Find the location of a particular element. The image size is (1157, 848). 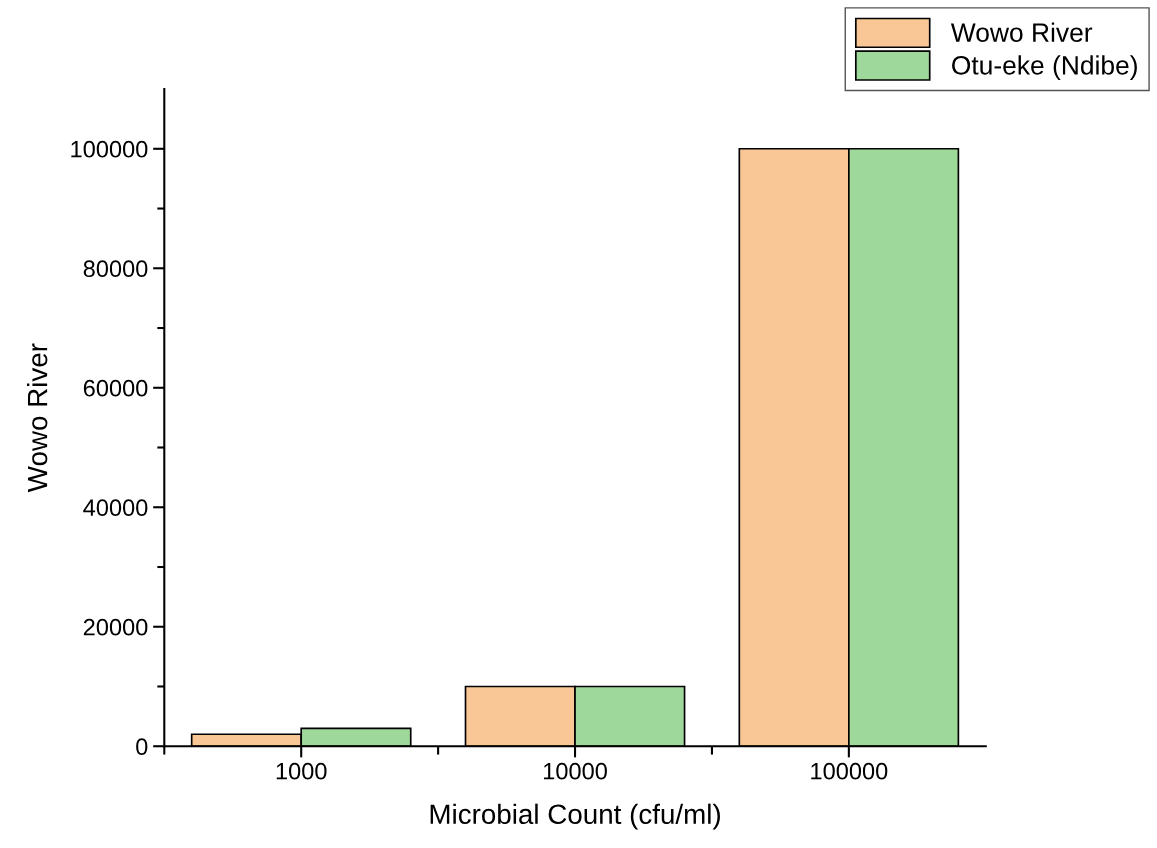

x-tick-label: 1000 is located at coordinates (301, 771).